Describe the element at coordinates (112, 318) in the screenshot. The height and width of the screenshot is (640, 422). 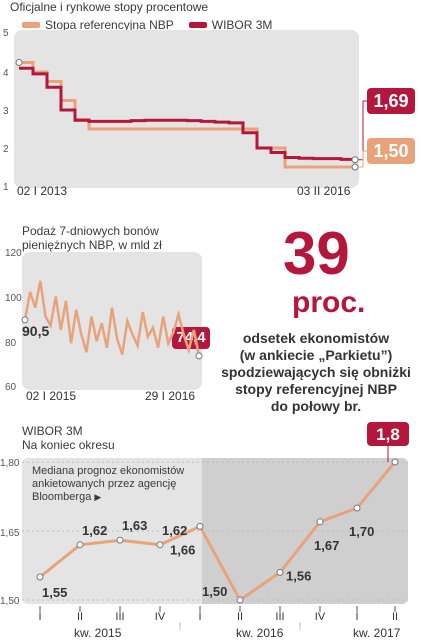
I see `chart2-series-line` at that location.